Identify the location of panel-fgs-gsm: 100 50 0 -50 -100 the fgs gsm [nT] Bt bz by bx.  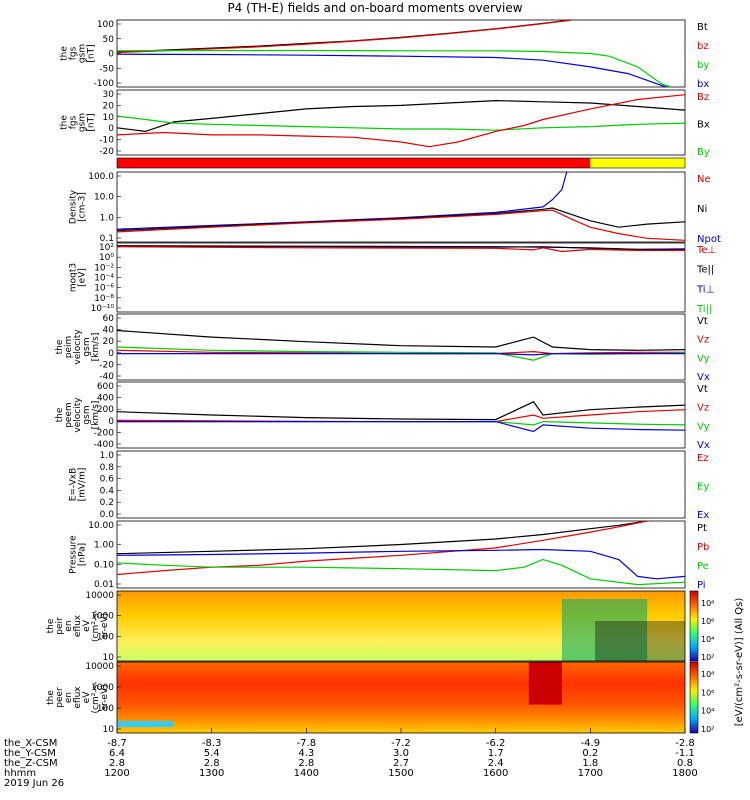
(384, 54).